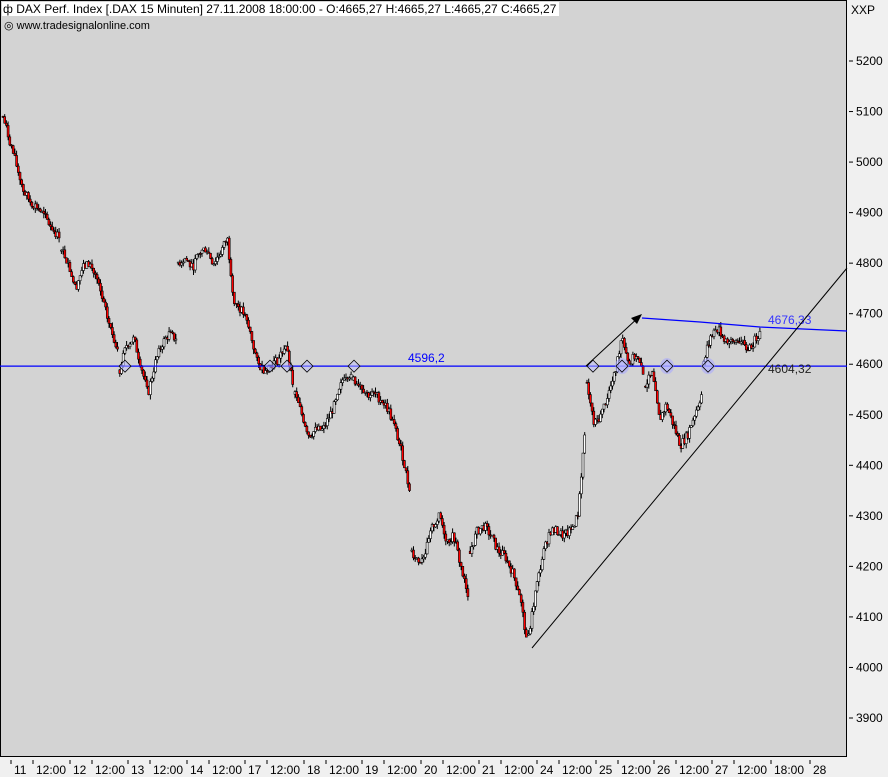 This screenshot has height=777, width=888. I want to click on axis-unit-label: XXP, so click(863, 10).